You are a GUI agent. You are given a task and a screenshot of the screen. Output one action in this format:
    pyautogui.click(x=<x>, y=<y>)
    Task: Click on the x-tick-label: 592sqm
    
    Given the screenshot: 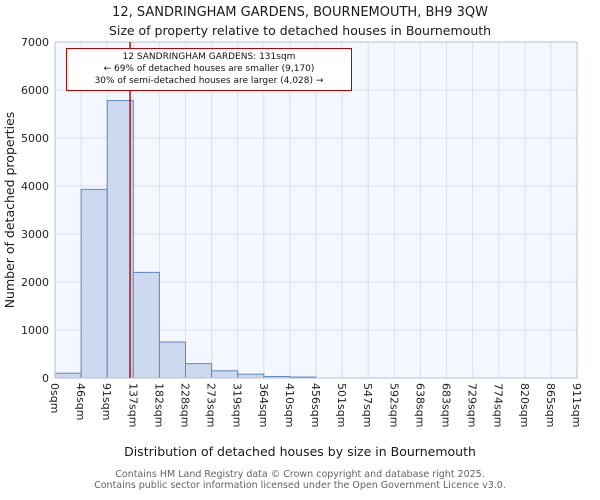 What is the action you would take?
    pyautogui.click(x=393, y=405)
    